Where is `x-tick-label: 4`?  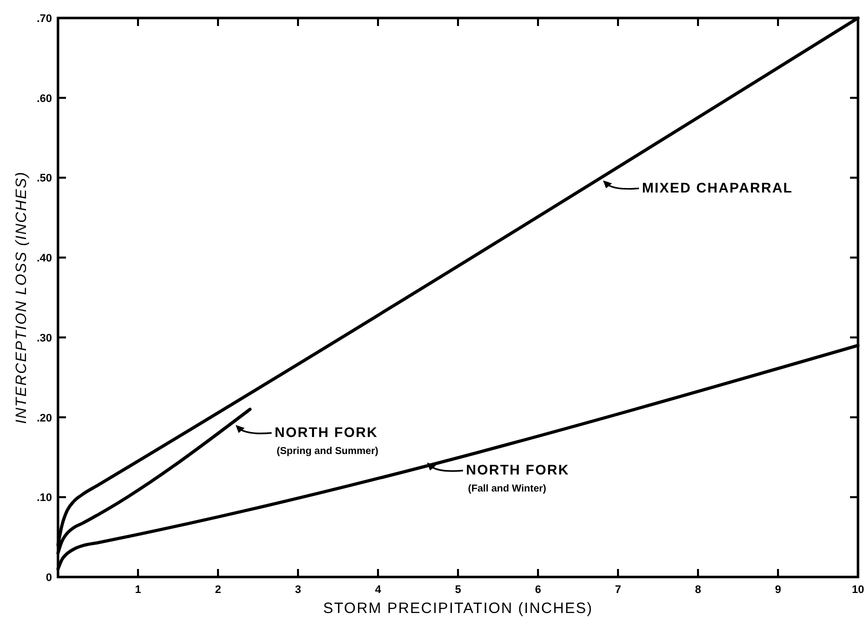
x-tick-label: 4 is located at coordinates (378, 590).